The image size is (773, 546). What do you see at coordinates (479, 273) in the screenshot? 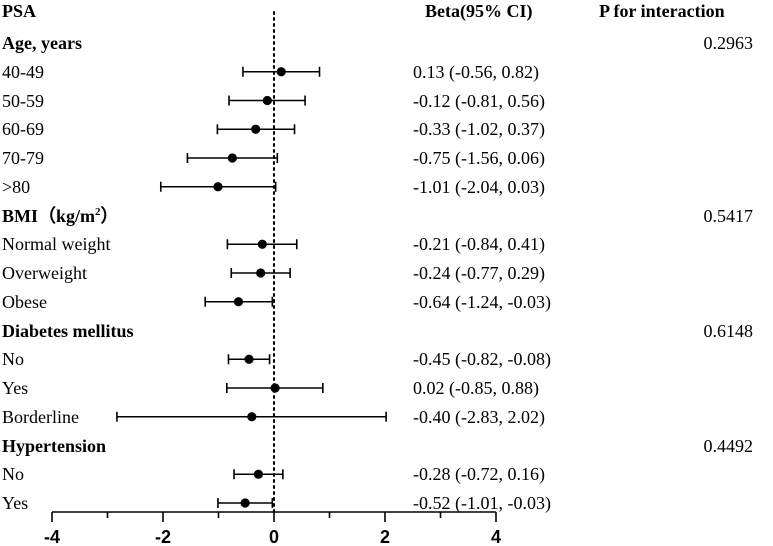
I see `beta-ci-value: -0.24 (-0.77, 0.29)` at bounding box center [479, 273].